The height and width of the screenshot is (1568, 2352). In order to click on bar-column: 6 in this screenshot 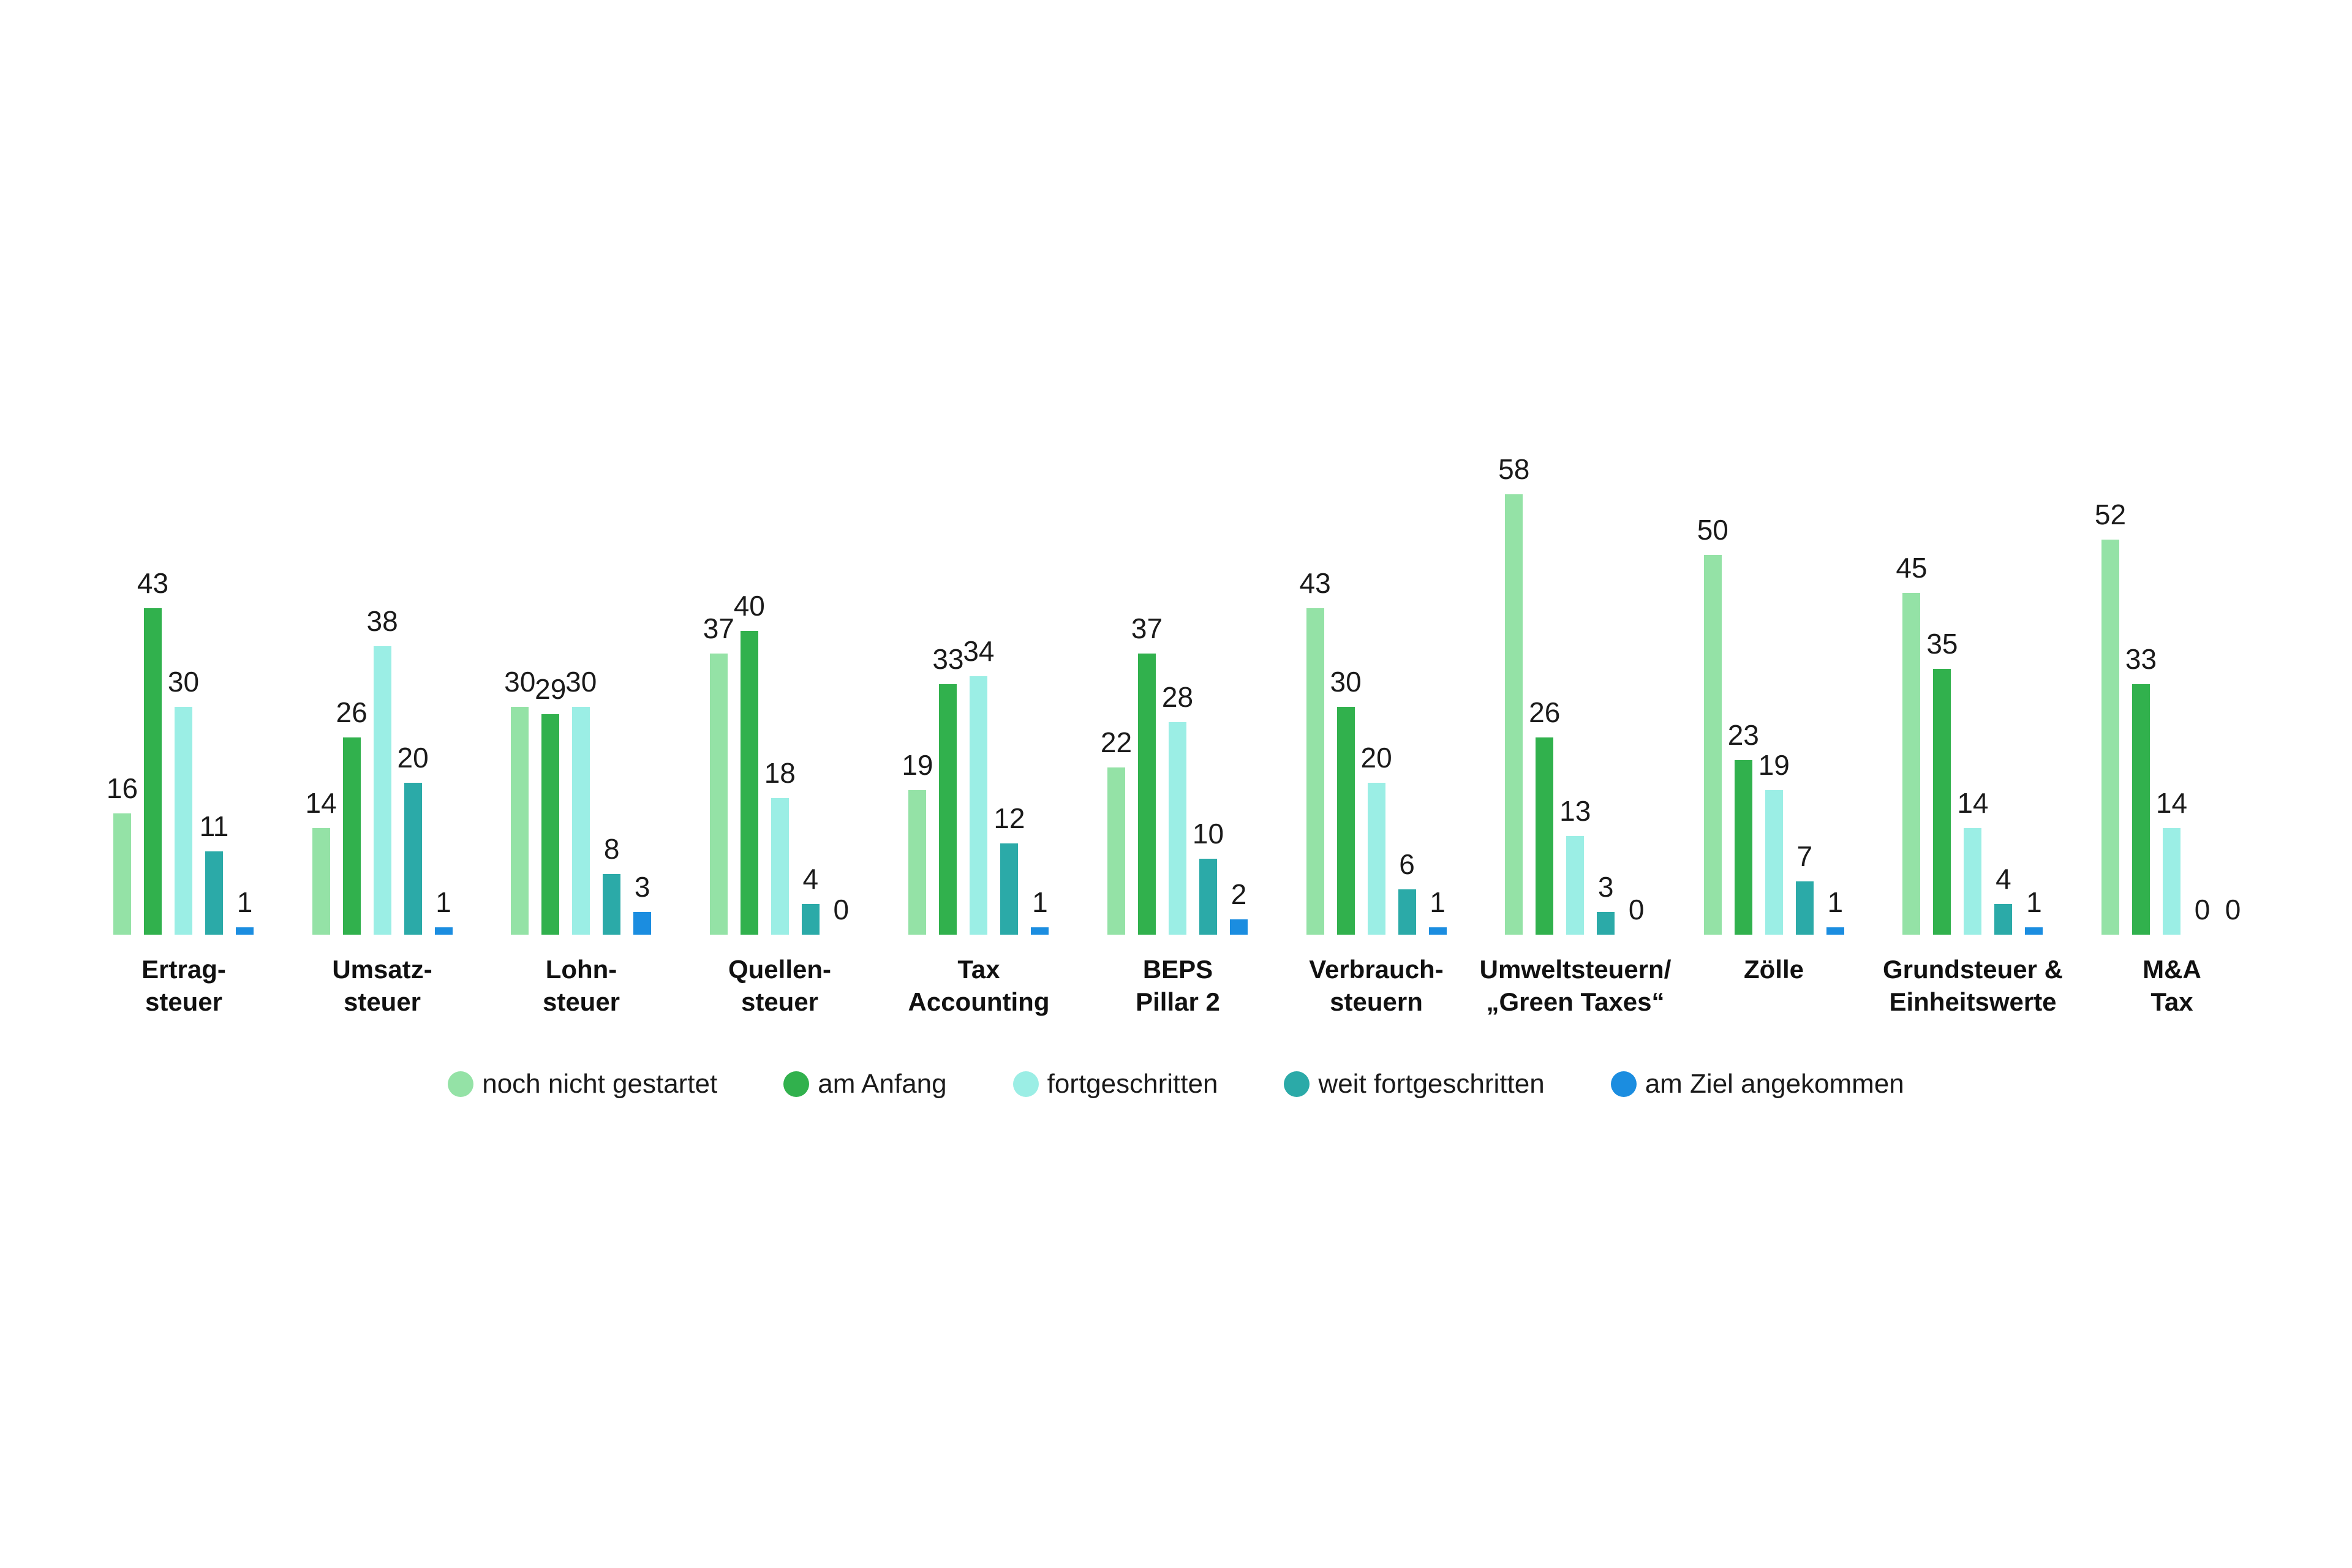, I will do `click(1407, 892)`.